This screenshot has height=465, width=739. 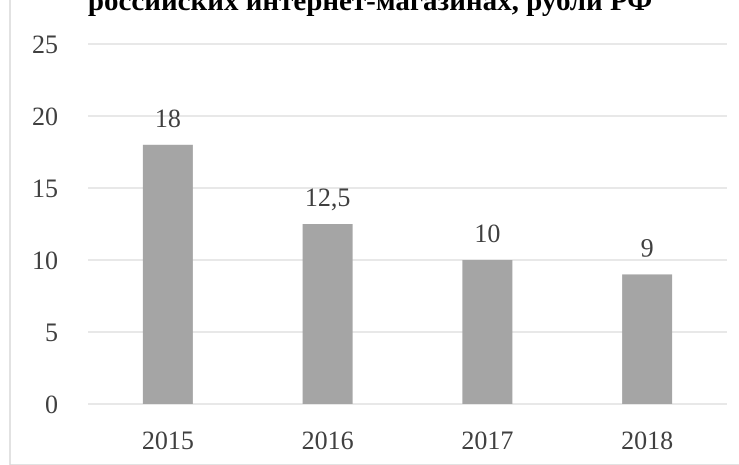 I want to click on y-tick-label: 15, so click(x=45, y=188).